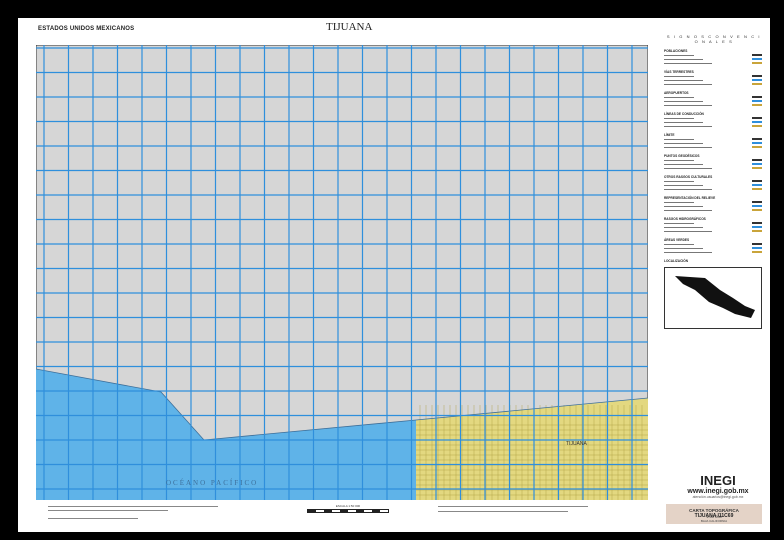  I want to click on scale-bar-block: ESCALA 1:50 000, so click(348, 509).